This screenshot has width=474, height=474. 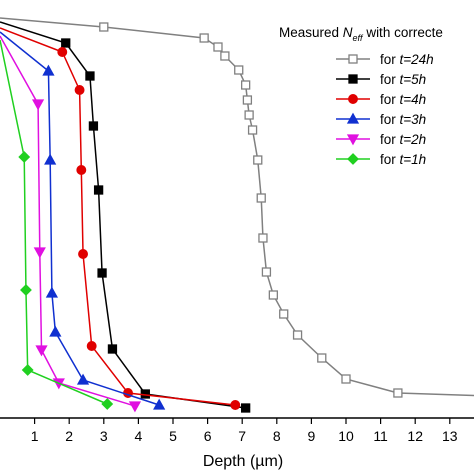 I want to click on x-tick-label: 7, so click(x=242, y=436).